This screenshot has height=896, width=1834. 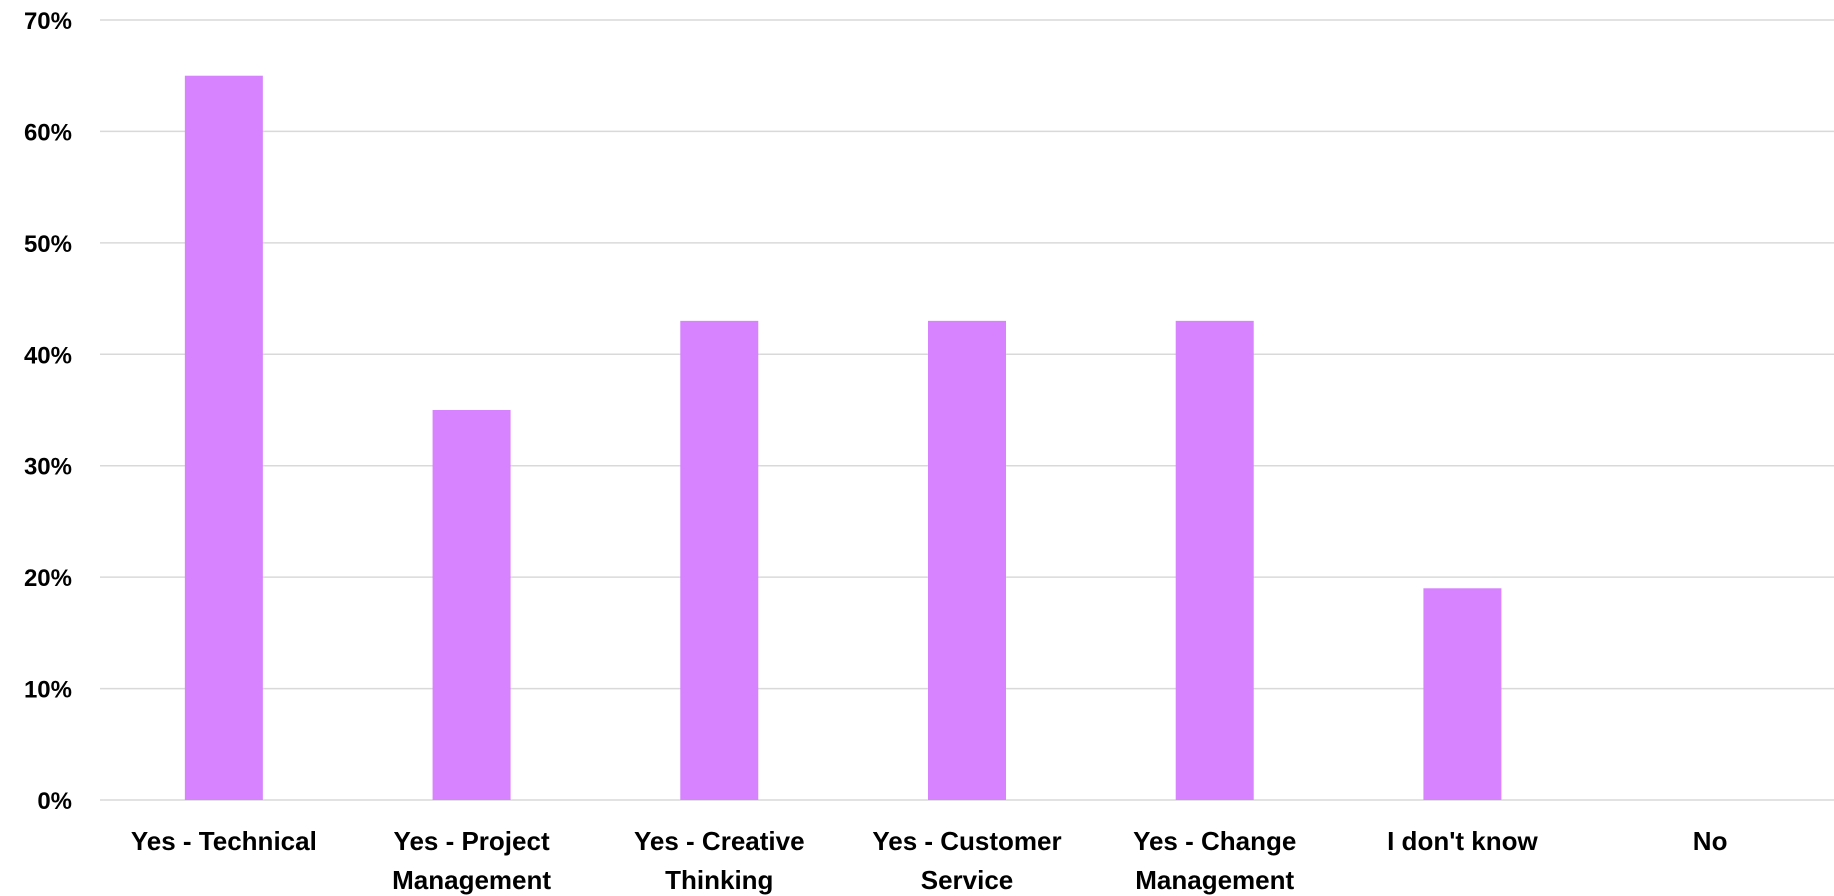 I want to click on category-label: No, so click(x=1710, y=841).